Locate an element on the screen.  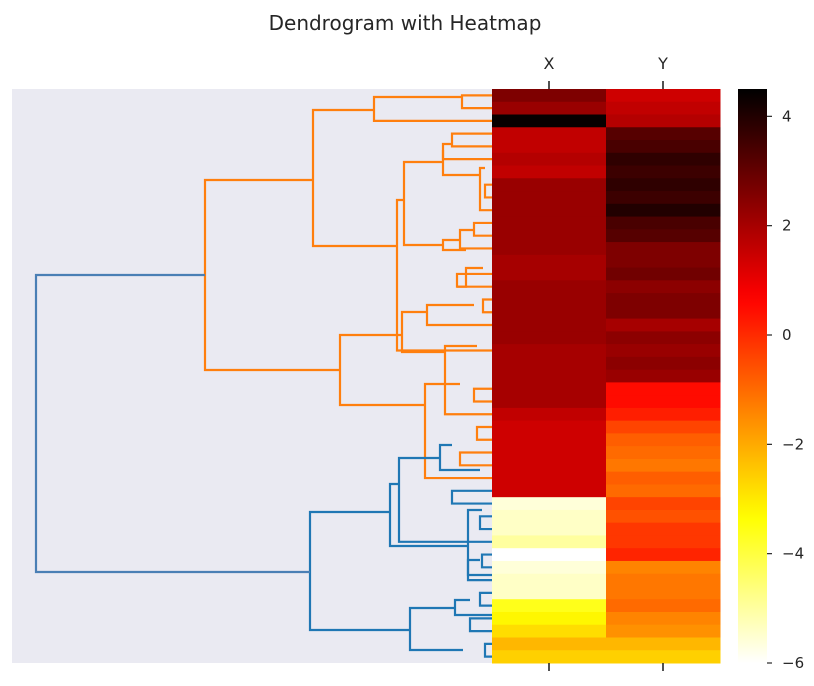
colorbar: 4 2 0 −2 −4 −6 is located at coordinates (771, 380).